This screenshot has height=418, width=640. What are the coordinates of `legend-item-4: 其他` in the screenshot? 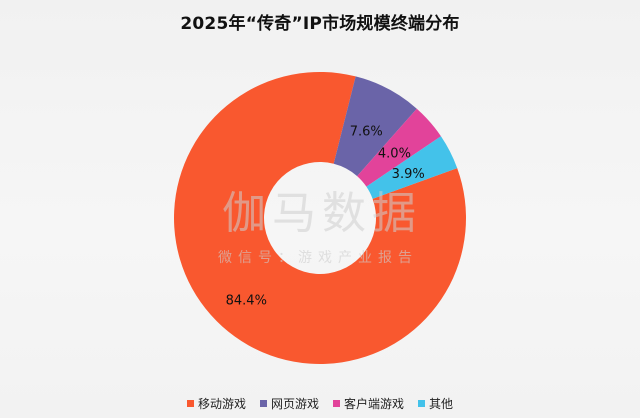 It's located at (435, 403).